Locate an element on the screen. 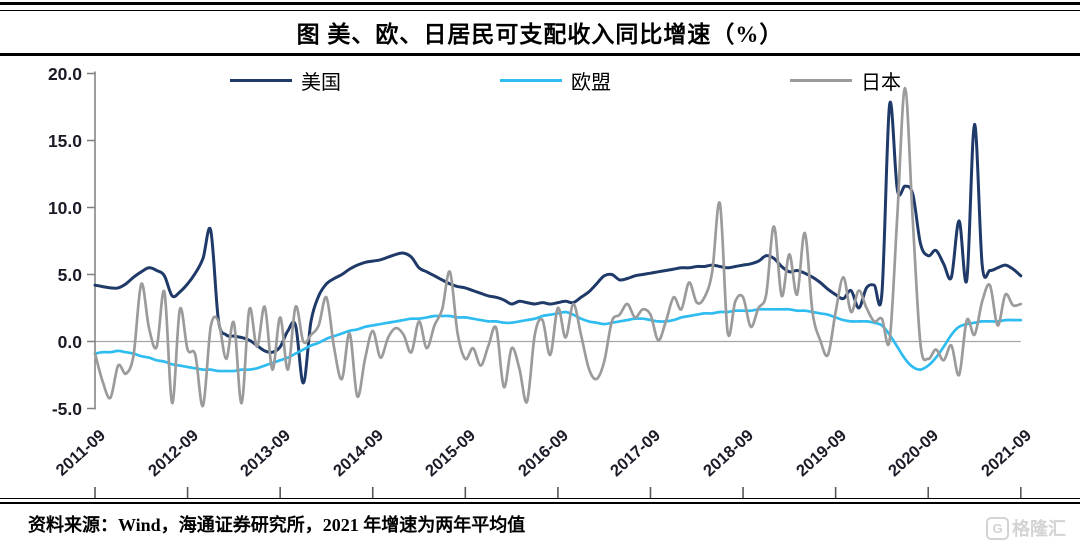  gelonghui-logo-text: 格隆汇 is located at coordinates (1039, 529).